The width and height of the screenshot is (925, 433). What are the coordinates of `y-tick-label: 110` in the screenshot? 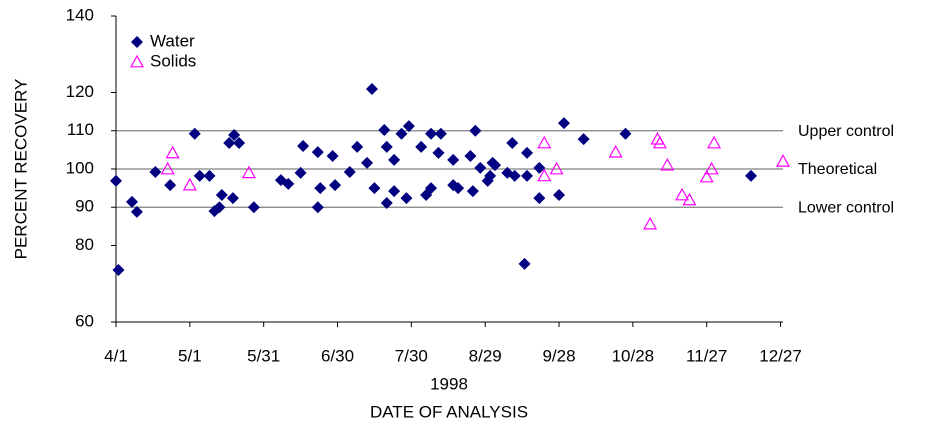 It's located at (80, 129).